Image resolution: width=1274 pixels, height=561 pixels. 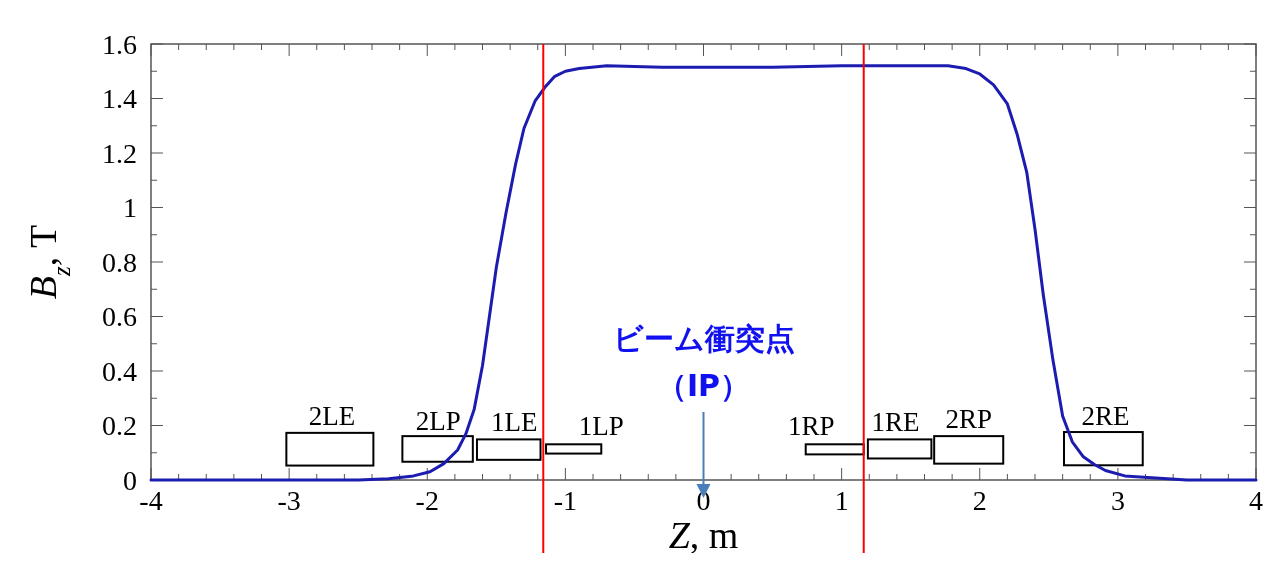 I want to click on annotation: 2RP, so click(x=968, y=419).